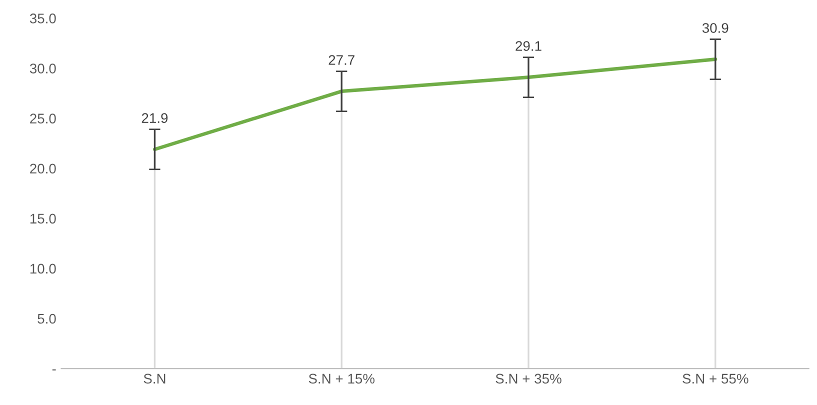 The image size is (817, 405). I want to click on data-label: 30.9, so click(715, 28).